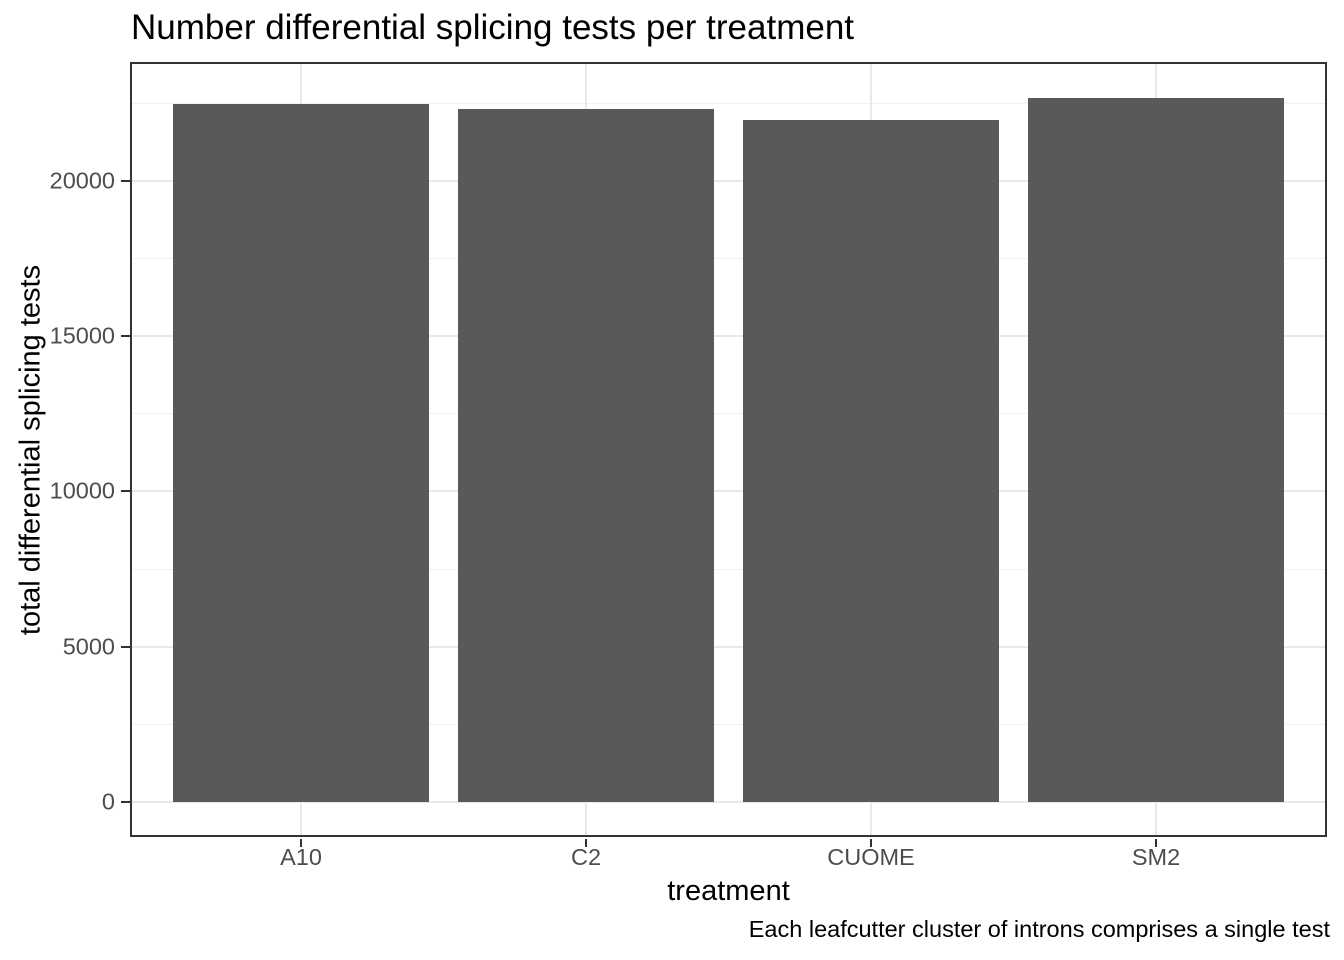 The image size is (1344, 960). I want to click on x-tick-label: SM2, so click(1156, 857).